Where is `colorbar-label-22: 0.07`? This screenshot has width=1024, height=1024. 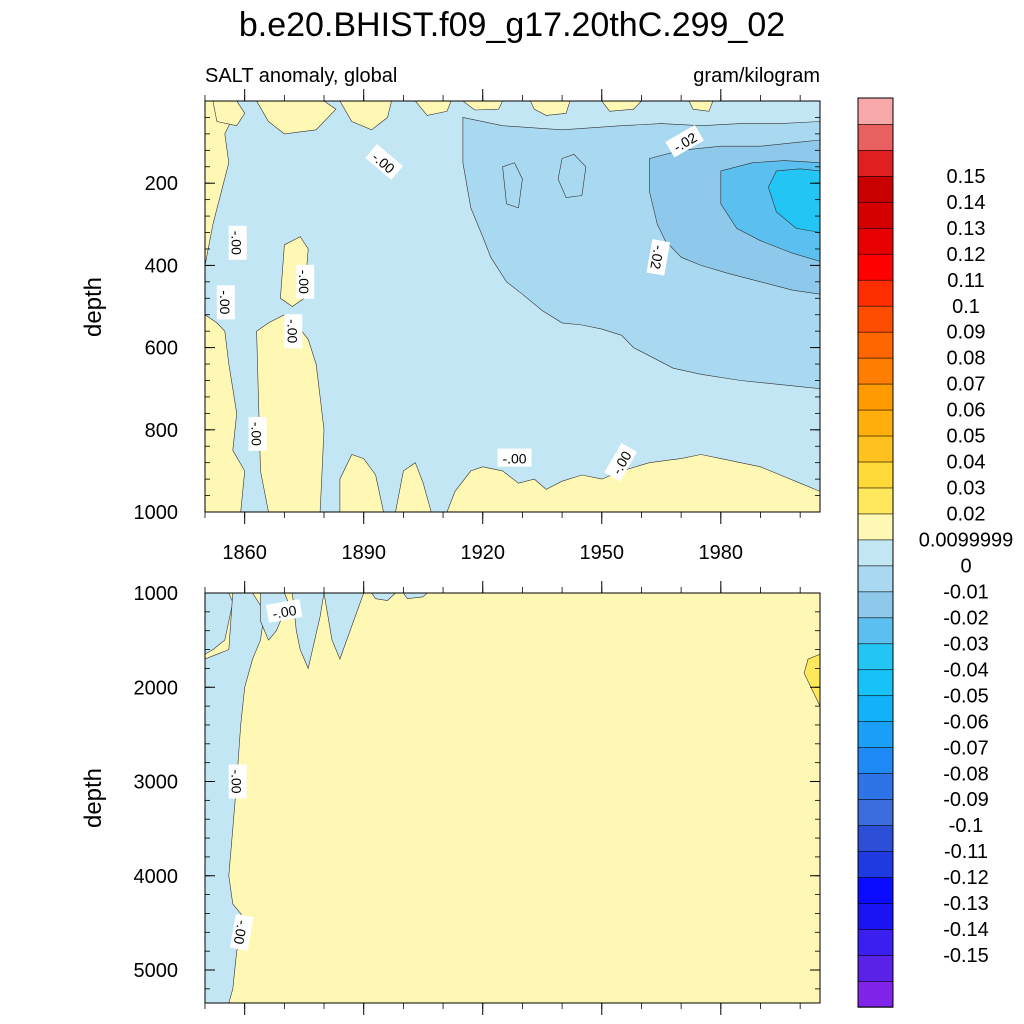
colorbar-label-22: 0.07 is located at coordinates (966, 385).